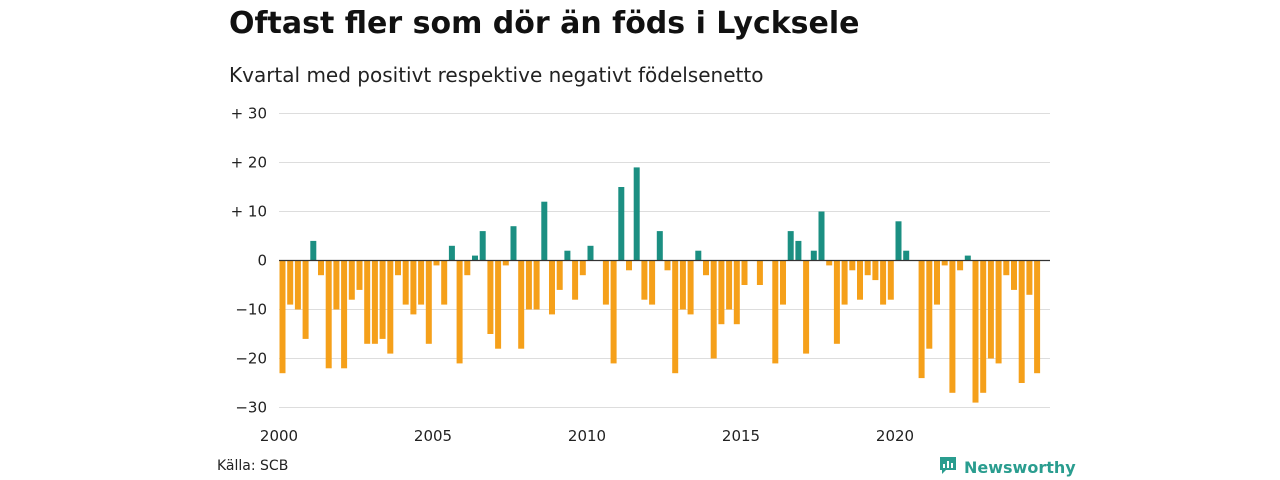 Image resolution: width=1280 pixels, height=480 pixels. I want to click on y-tick-label: 0, so click(262, 261).